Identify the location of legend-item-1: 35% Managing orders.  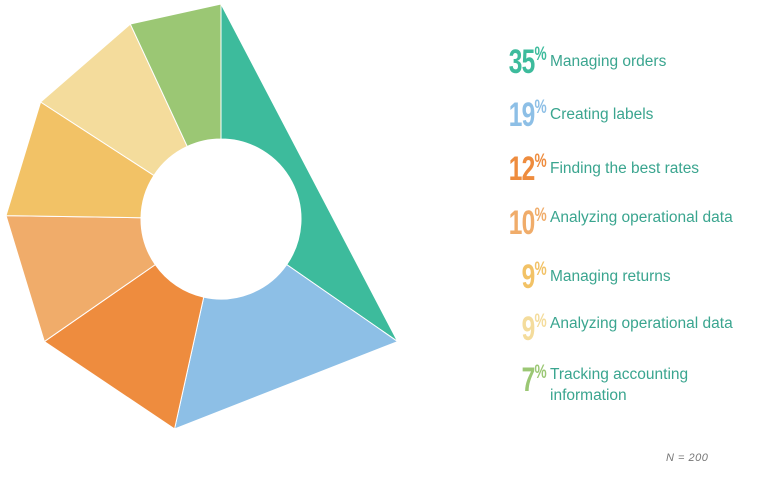
(621, 66).